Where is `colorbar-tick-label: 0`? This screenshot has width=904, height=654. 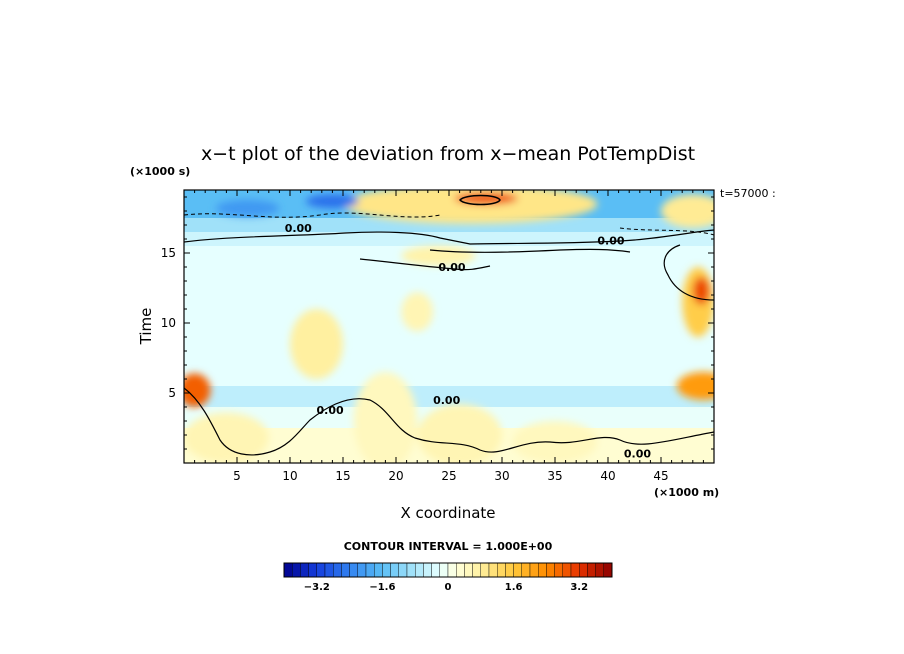
colorbar-tick-label: 0 is located at coordinates (448, 587).